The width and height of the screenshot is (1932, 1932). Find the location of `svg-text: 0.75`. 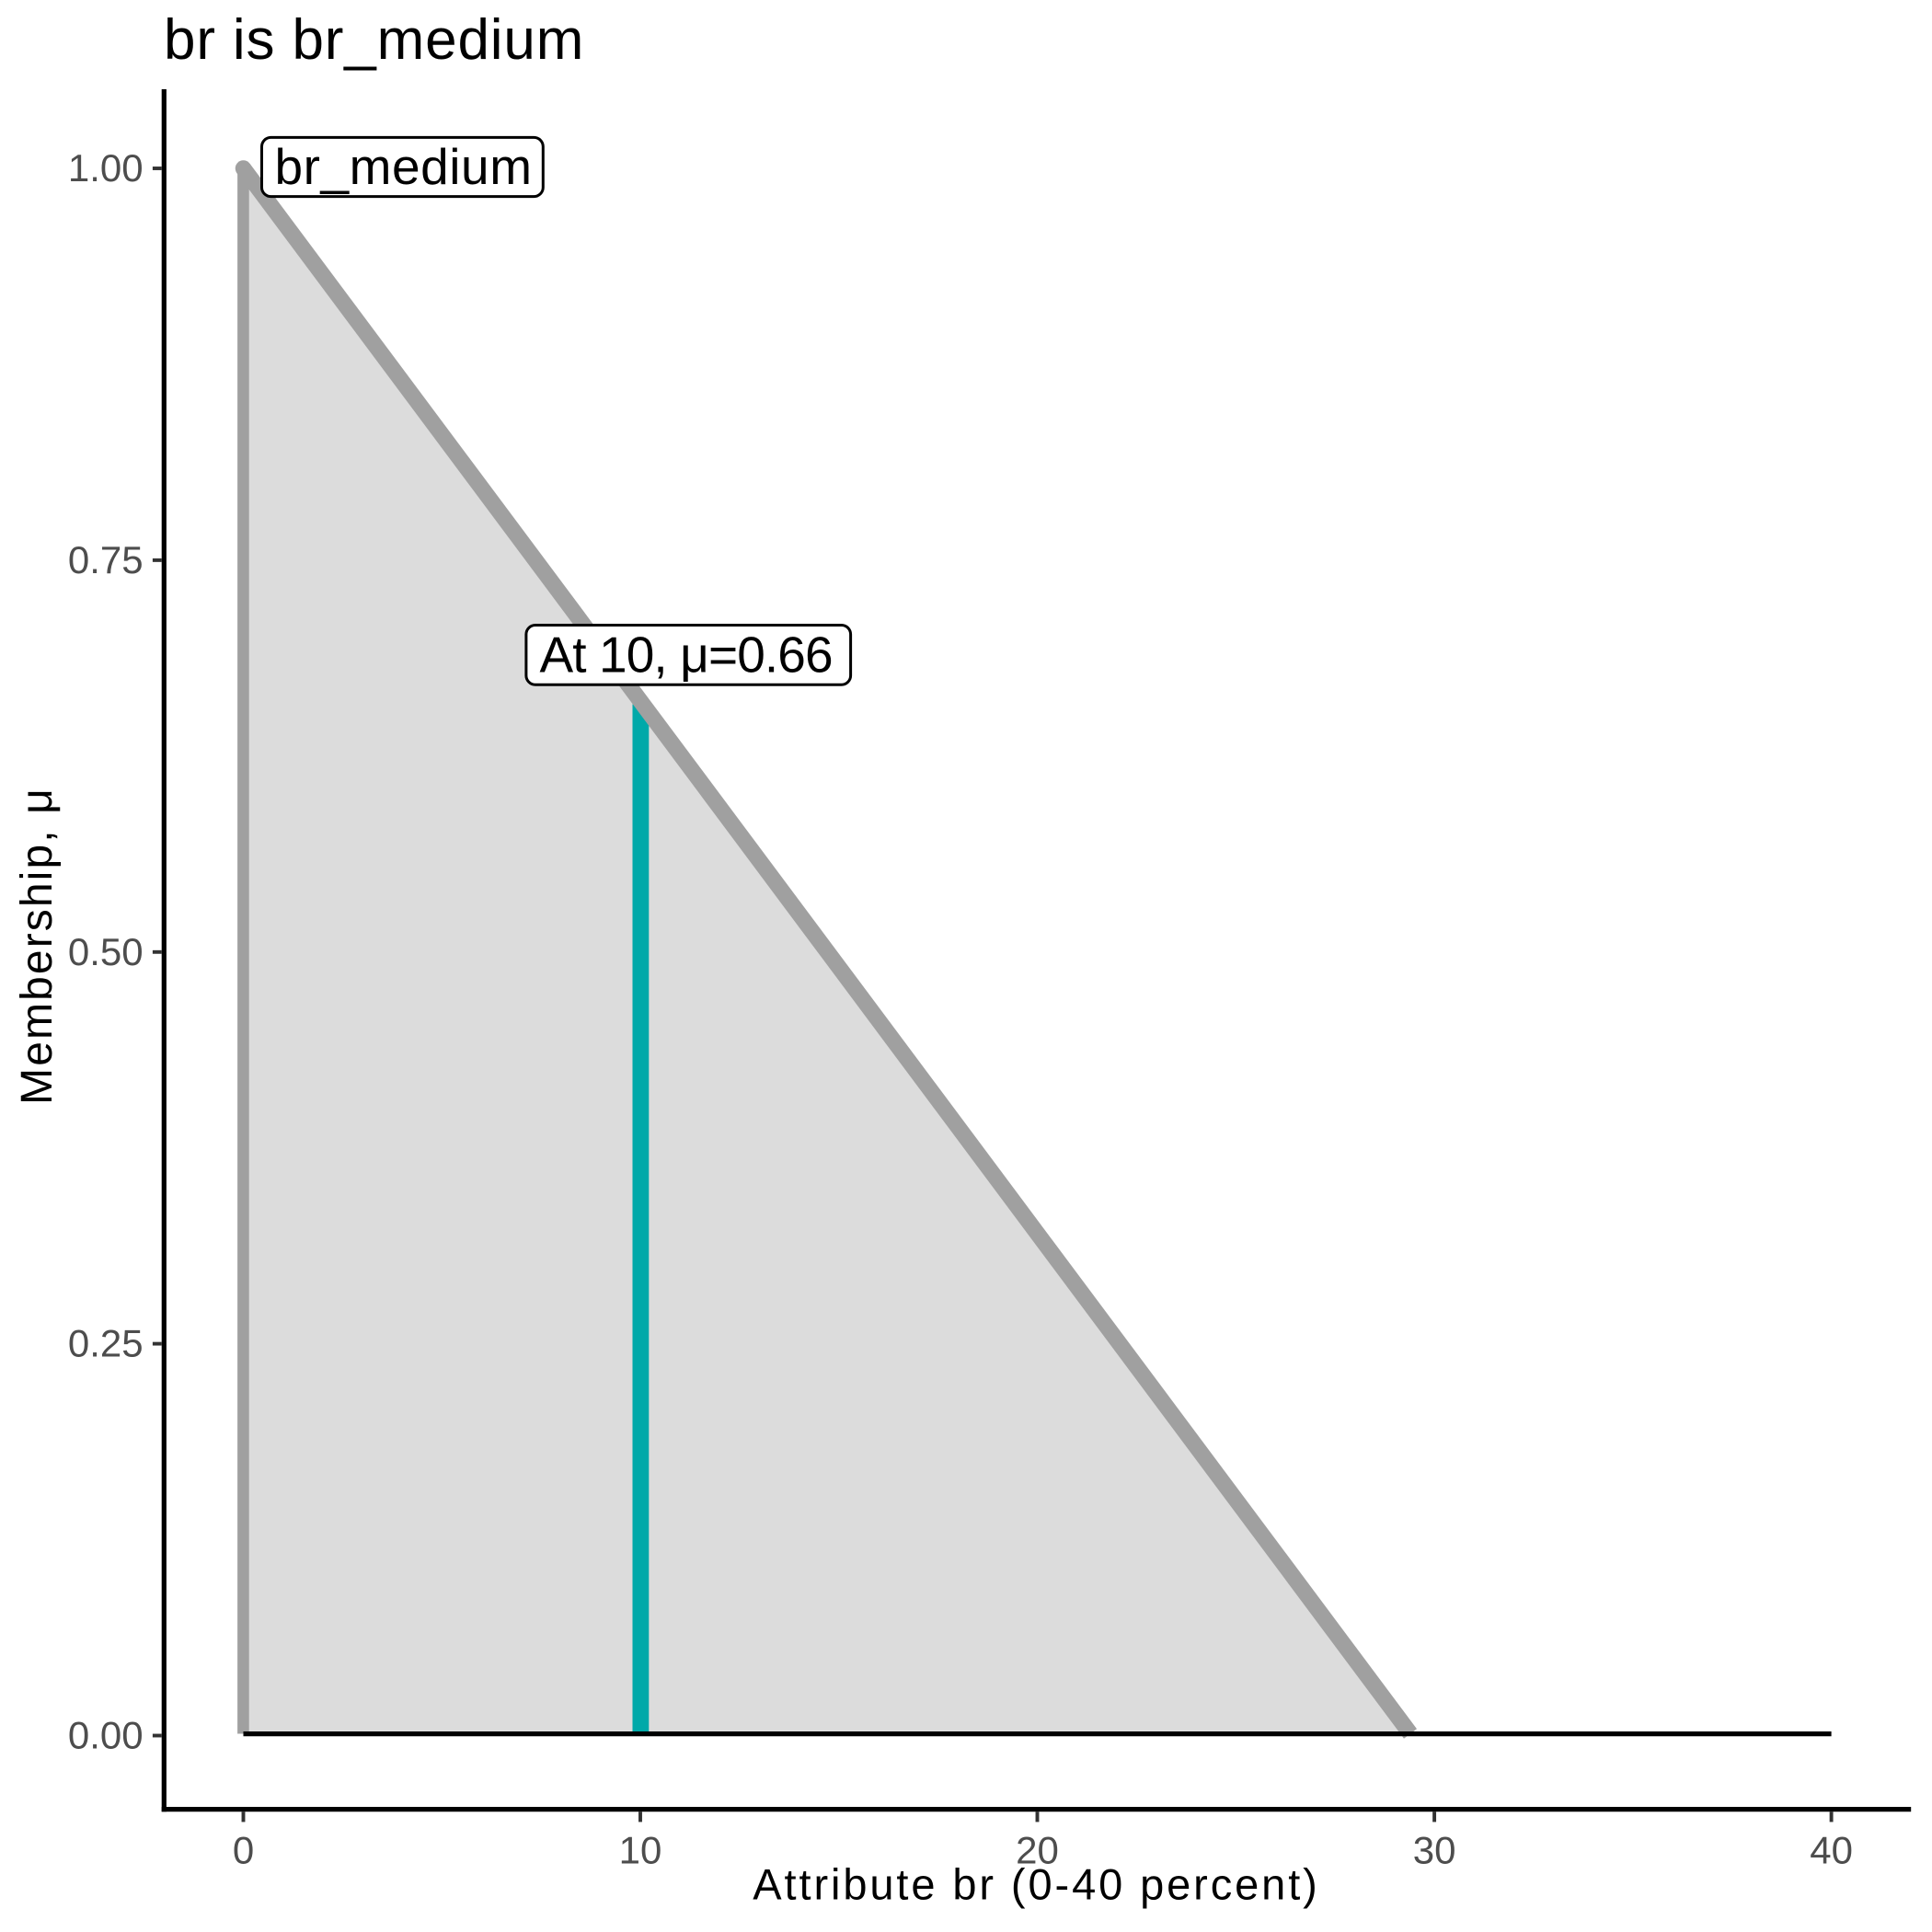

svg-text: 0.75 is located at coordinates (106, 559).